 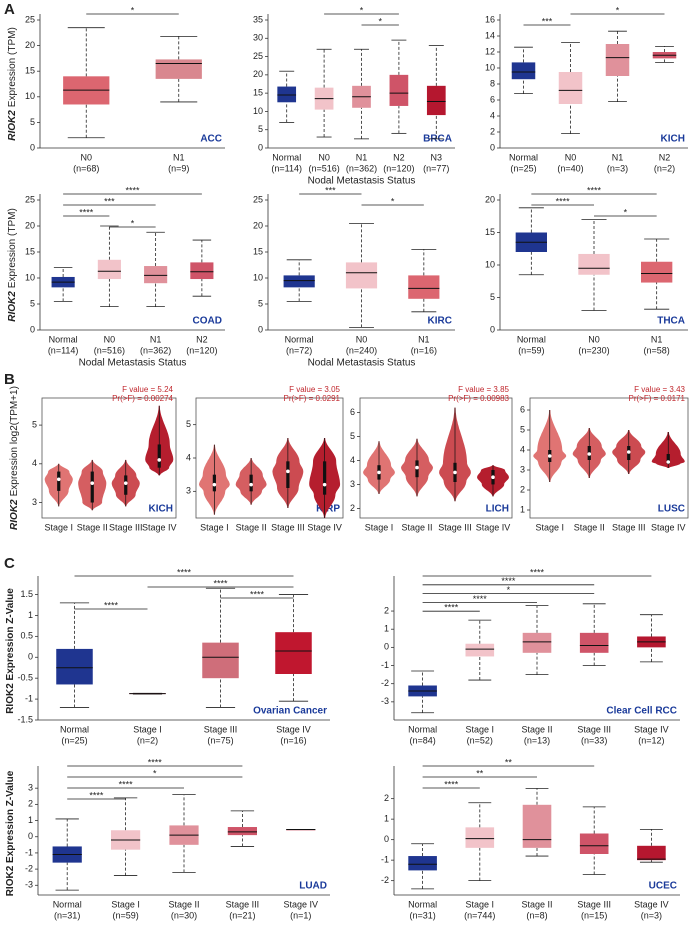 I want to click on n-label: (n=31), so click(x=422, y=915).